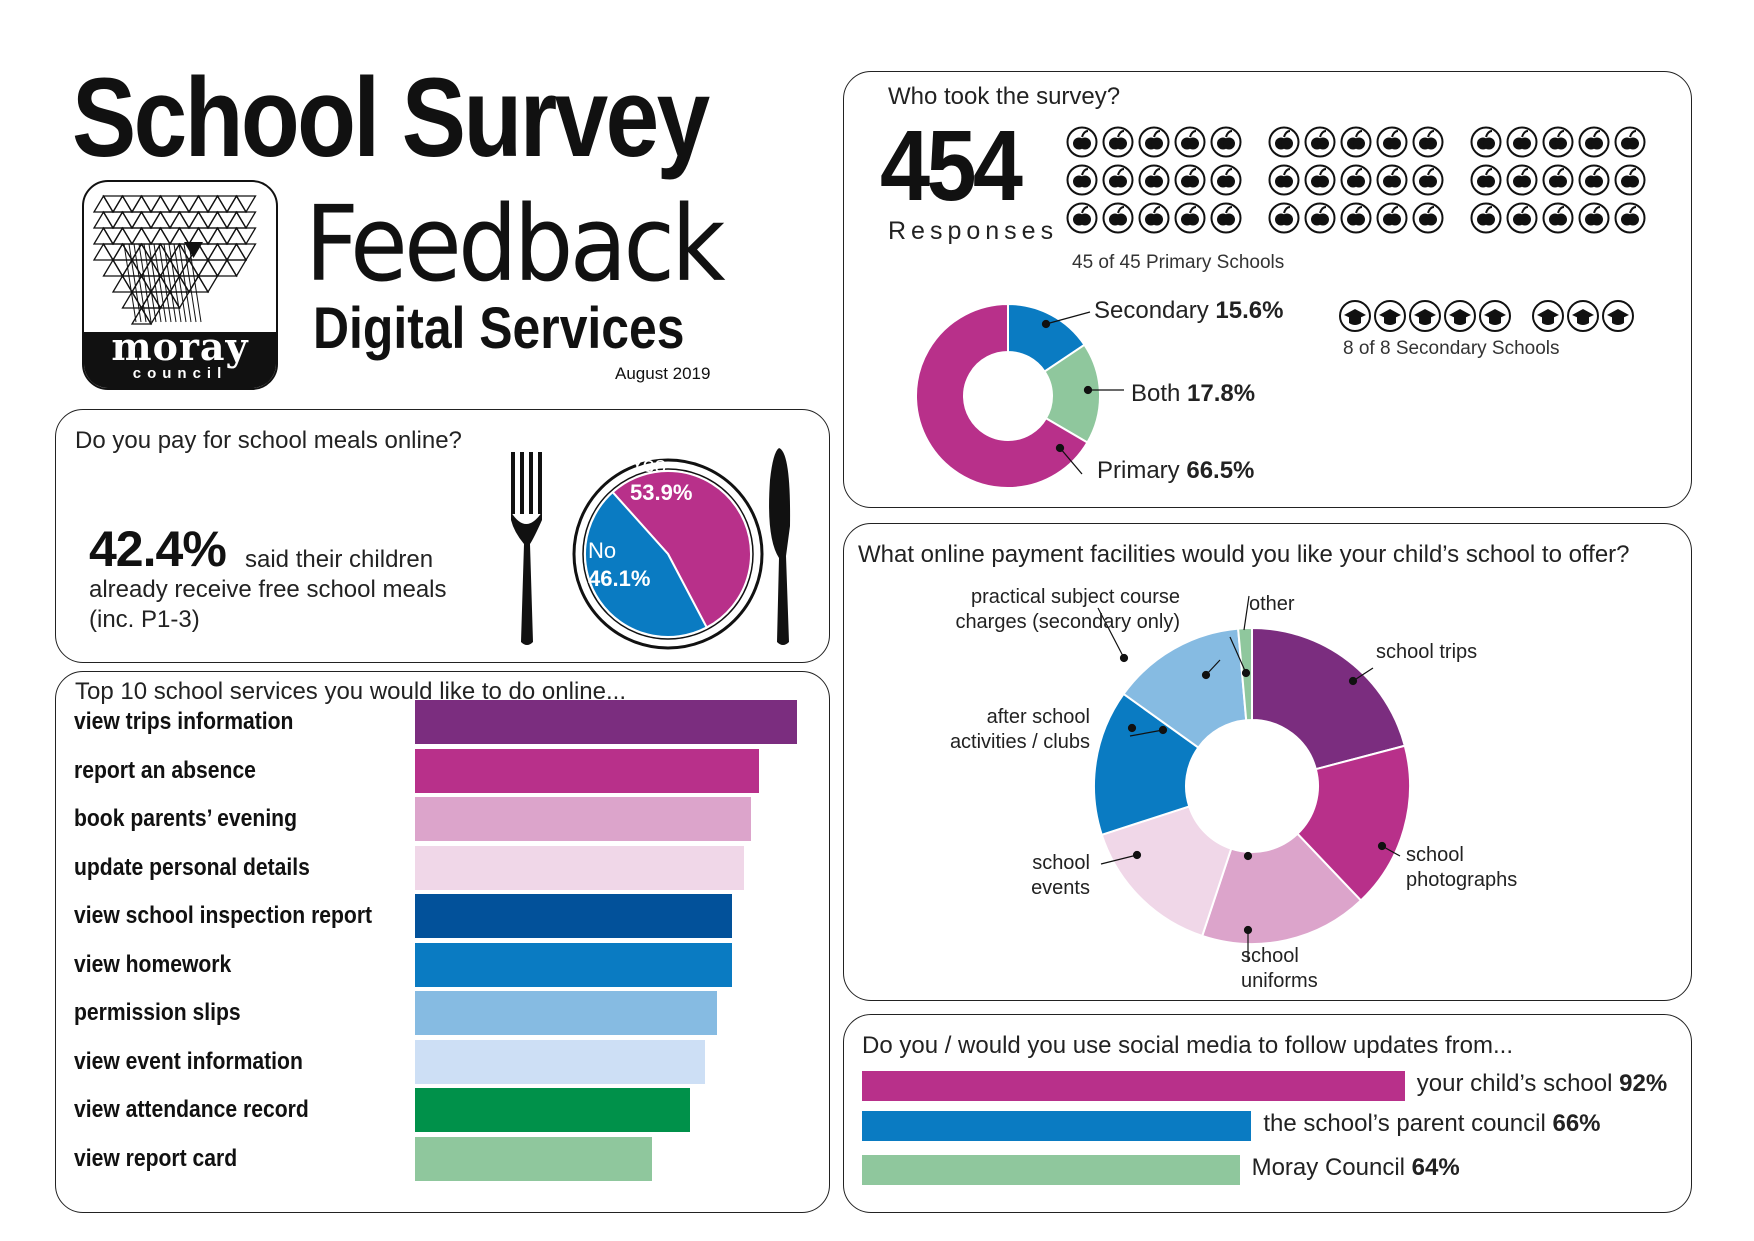  I want to click on free-meals-stat: 42.4%, so click(158, 549).